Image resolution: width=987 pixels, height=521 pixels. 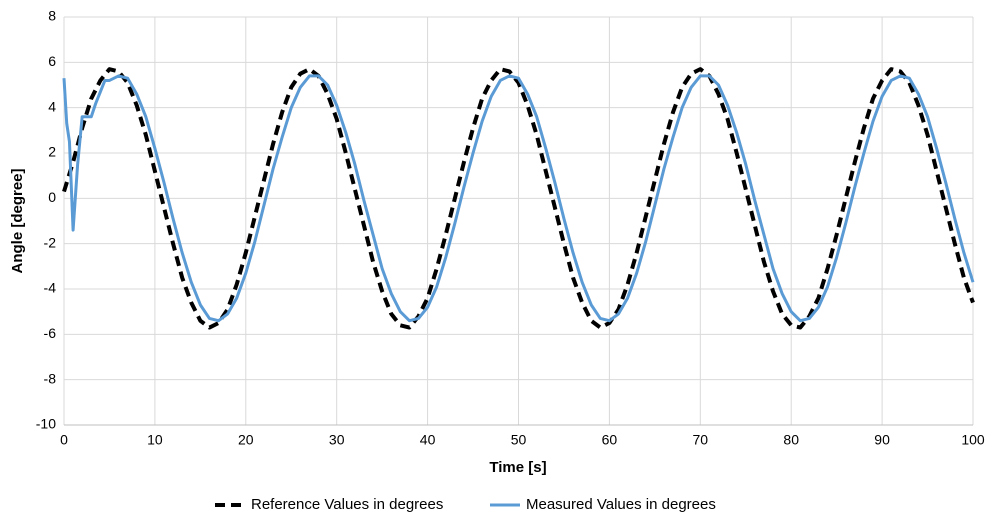 What do you see at coordinates (337, 440) in the screenshot?
I see `x-tick-label: 30` at bounding box center [337, 440].